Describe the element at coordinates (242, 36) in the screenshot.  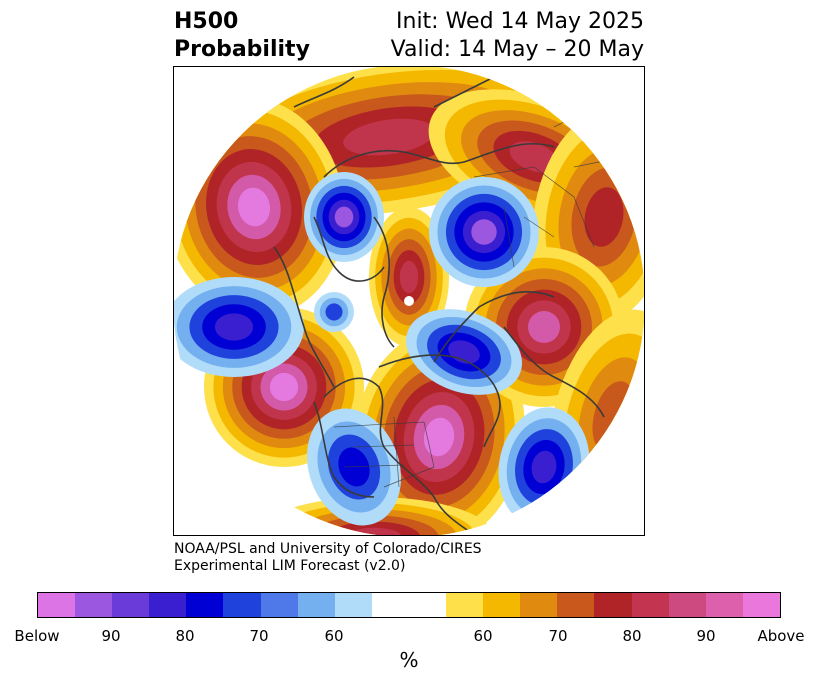
I see `title-left: H500 Probability` at that location.